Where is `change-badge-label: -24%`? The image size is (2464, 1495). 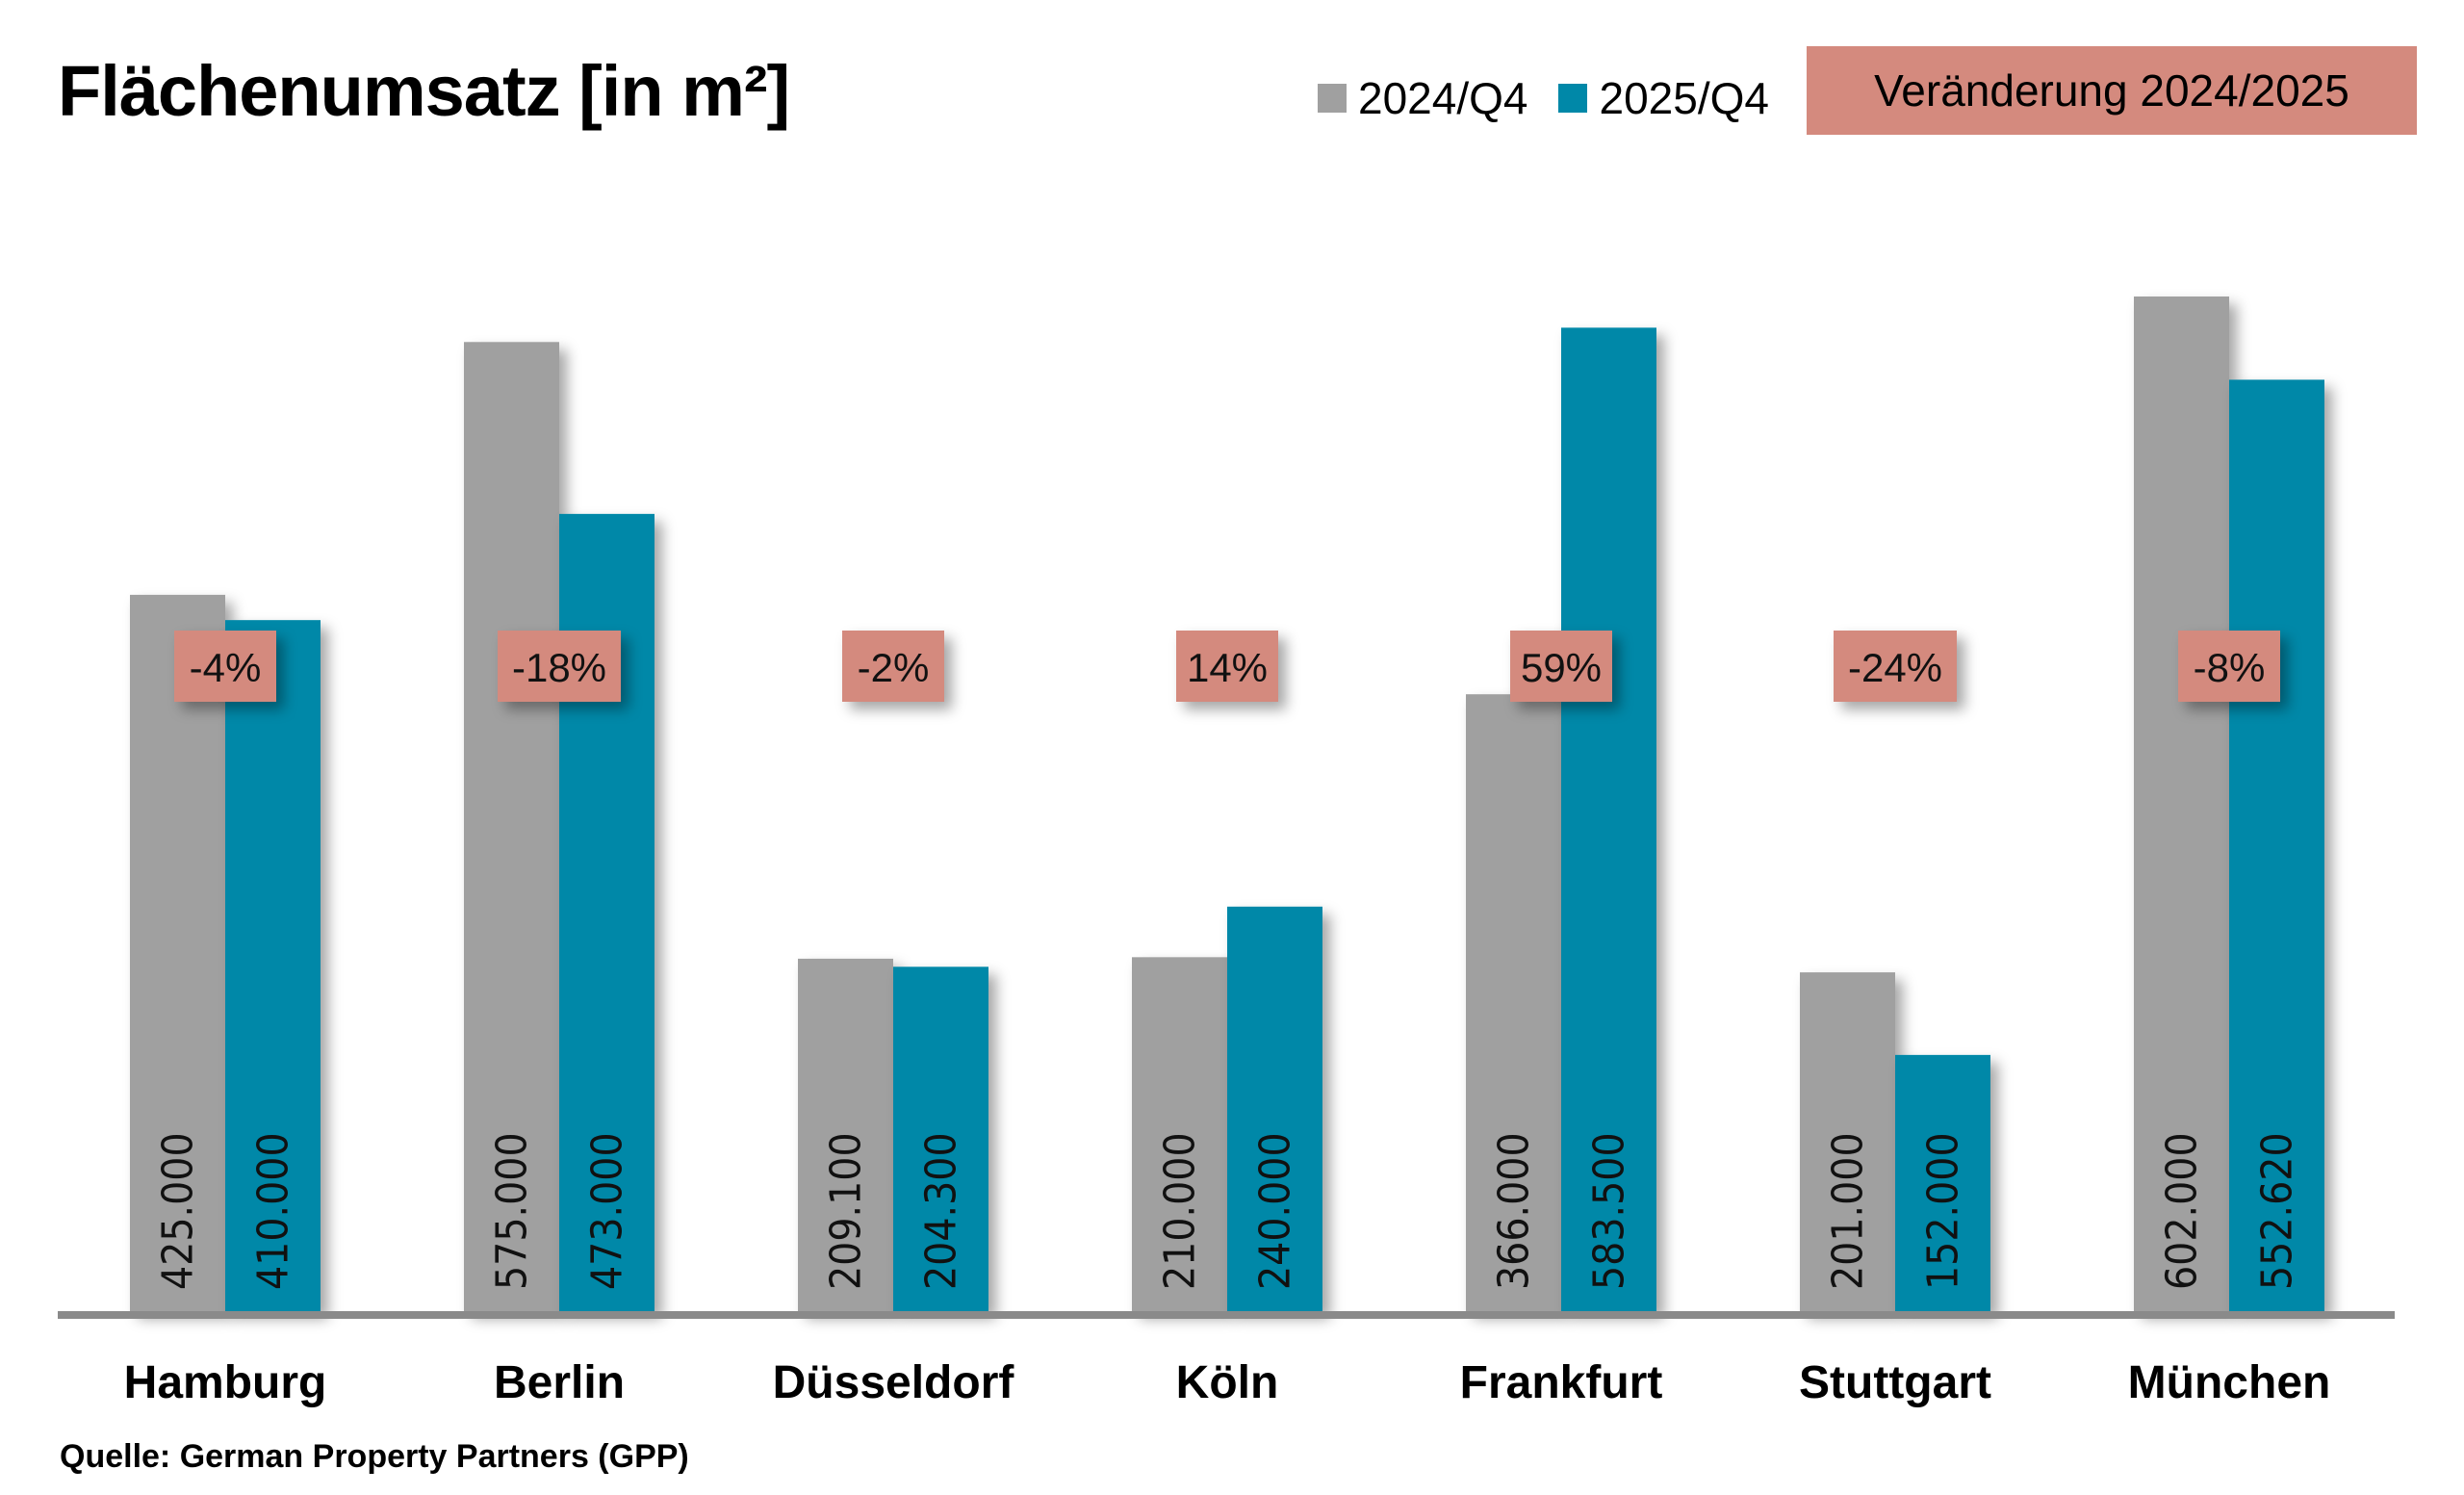
change-badge-label: -24% is located at coordinates (1895, 667).